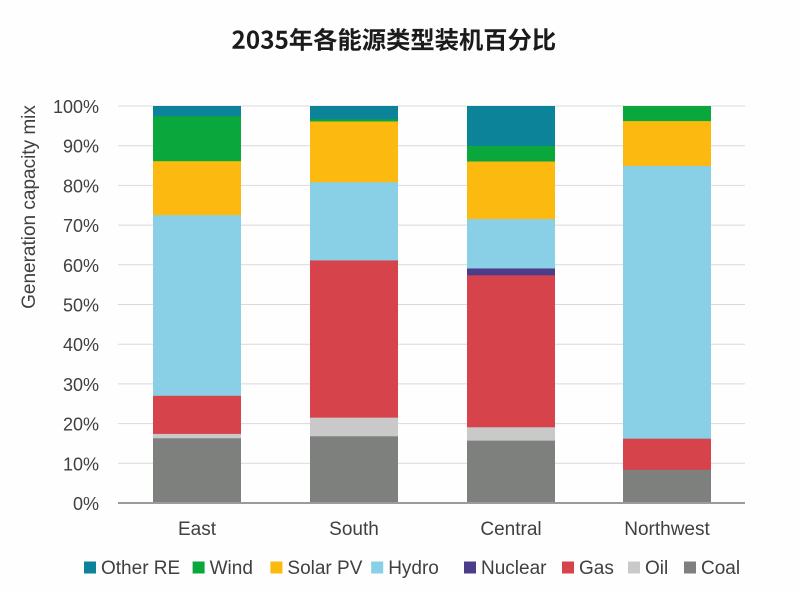 This screenshot has height=594, width=800. What do you see at coordinates (81, 186) in the screenshot?
I see `svg-text: 80%` at bounding box center [81, 186].